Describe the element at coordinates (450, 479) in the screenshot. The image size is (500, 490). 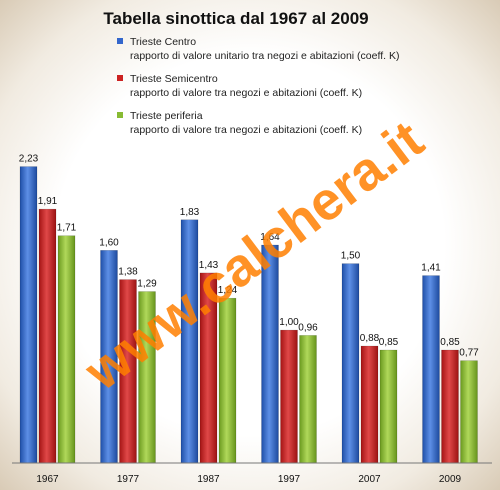
I see `x-tick-label-2009: 2009` at that location.